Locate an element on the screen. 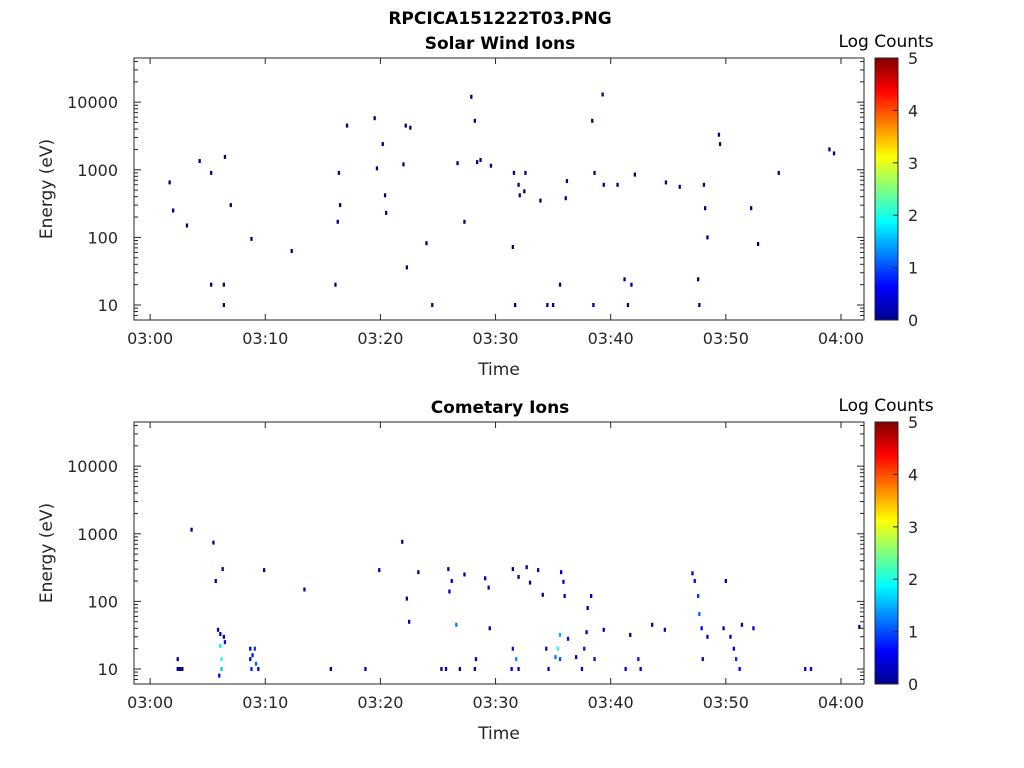 The image size is (1024, 768). cometary-colorbar-label: Log Counts is located at coordinates (885, 406).